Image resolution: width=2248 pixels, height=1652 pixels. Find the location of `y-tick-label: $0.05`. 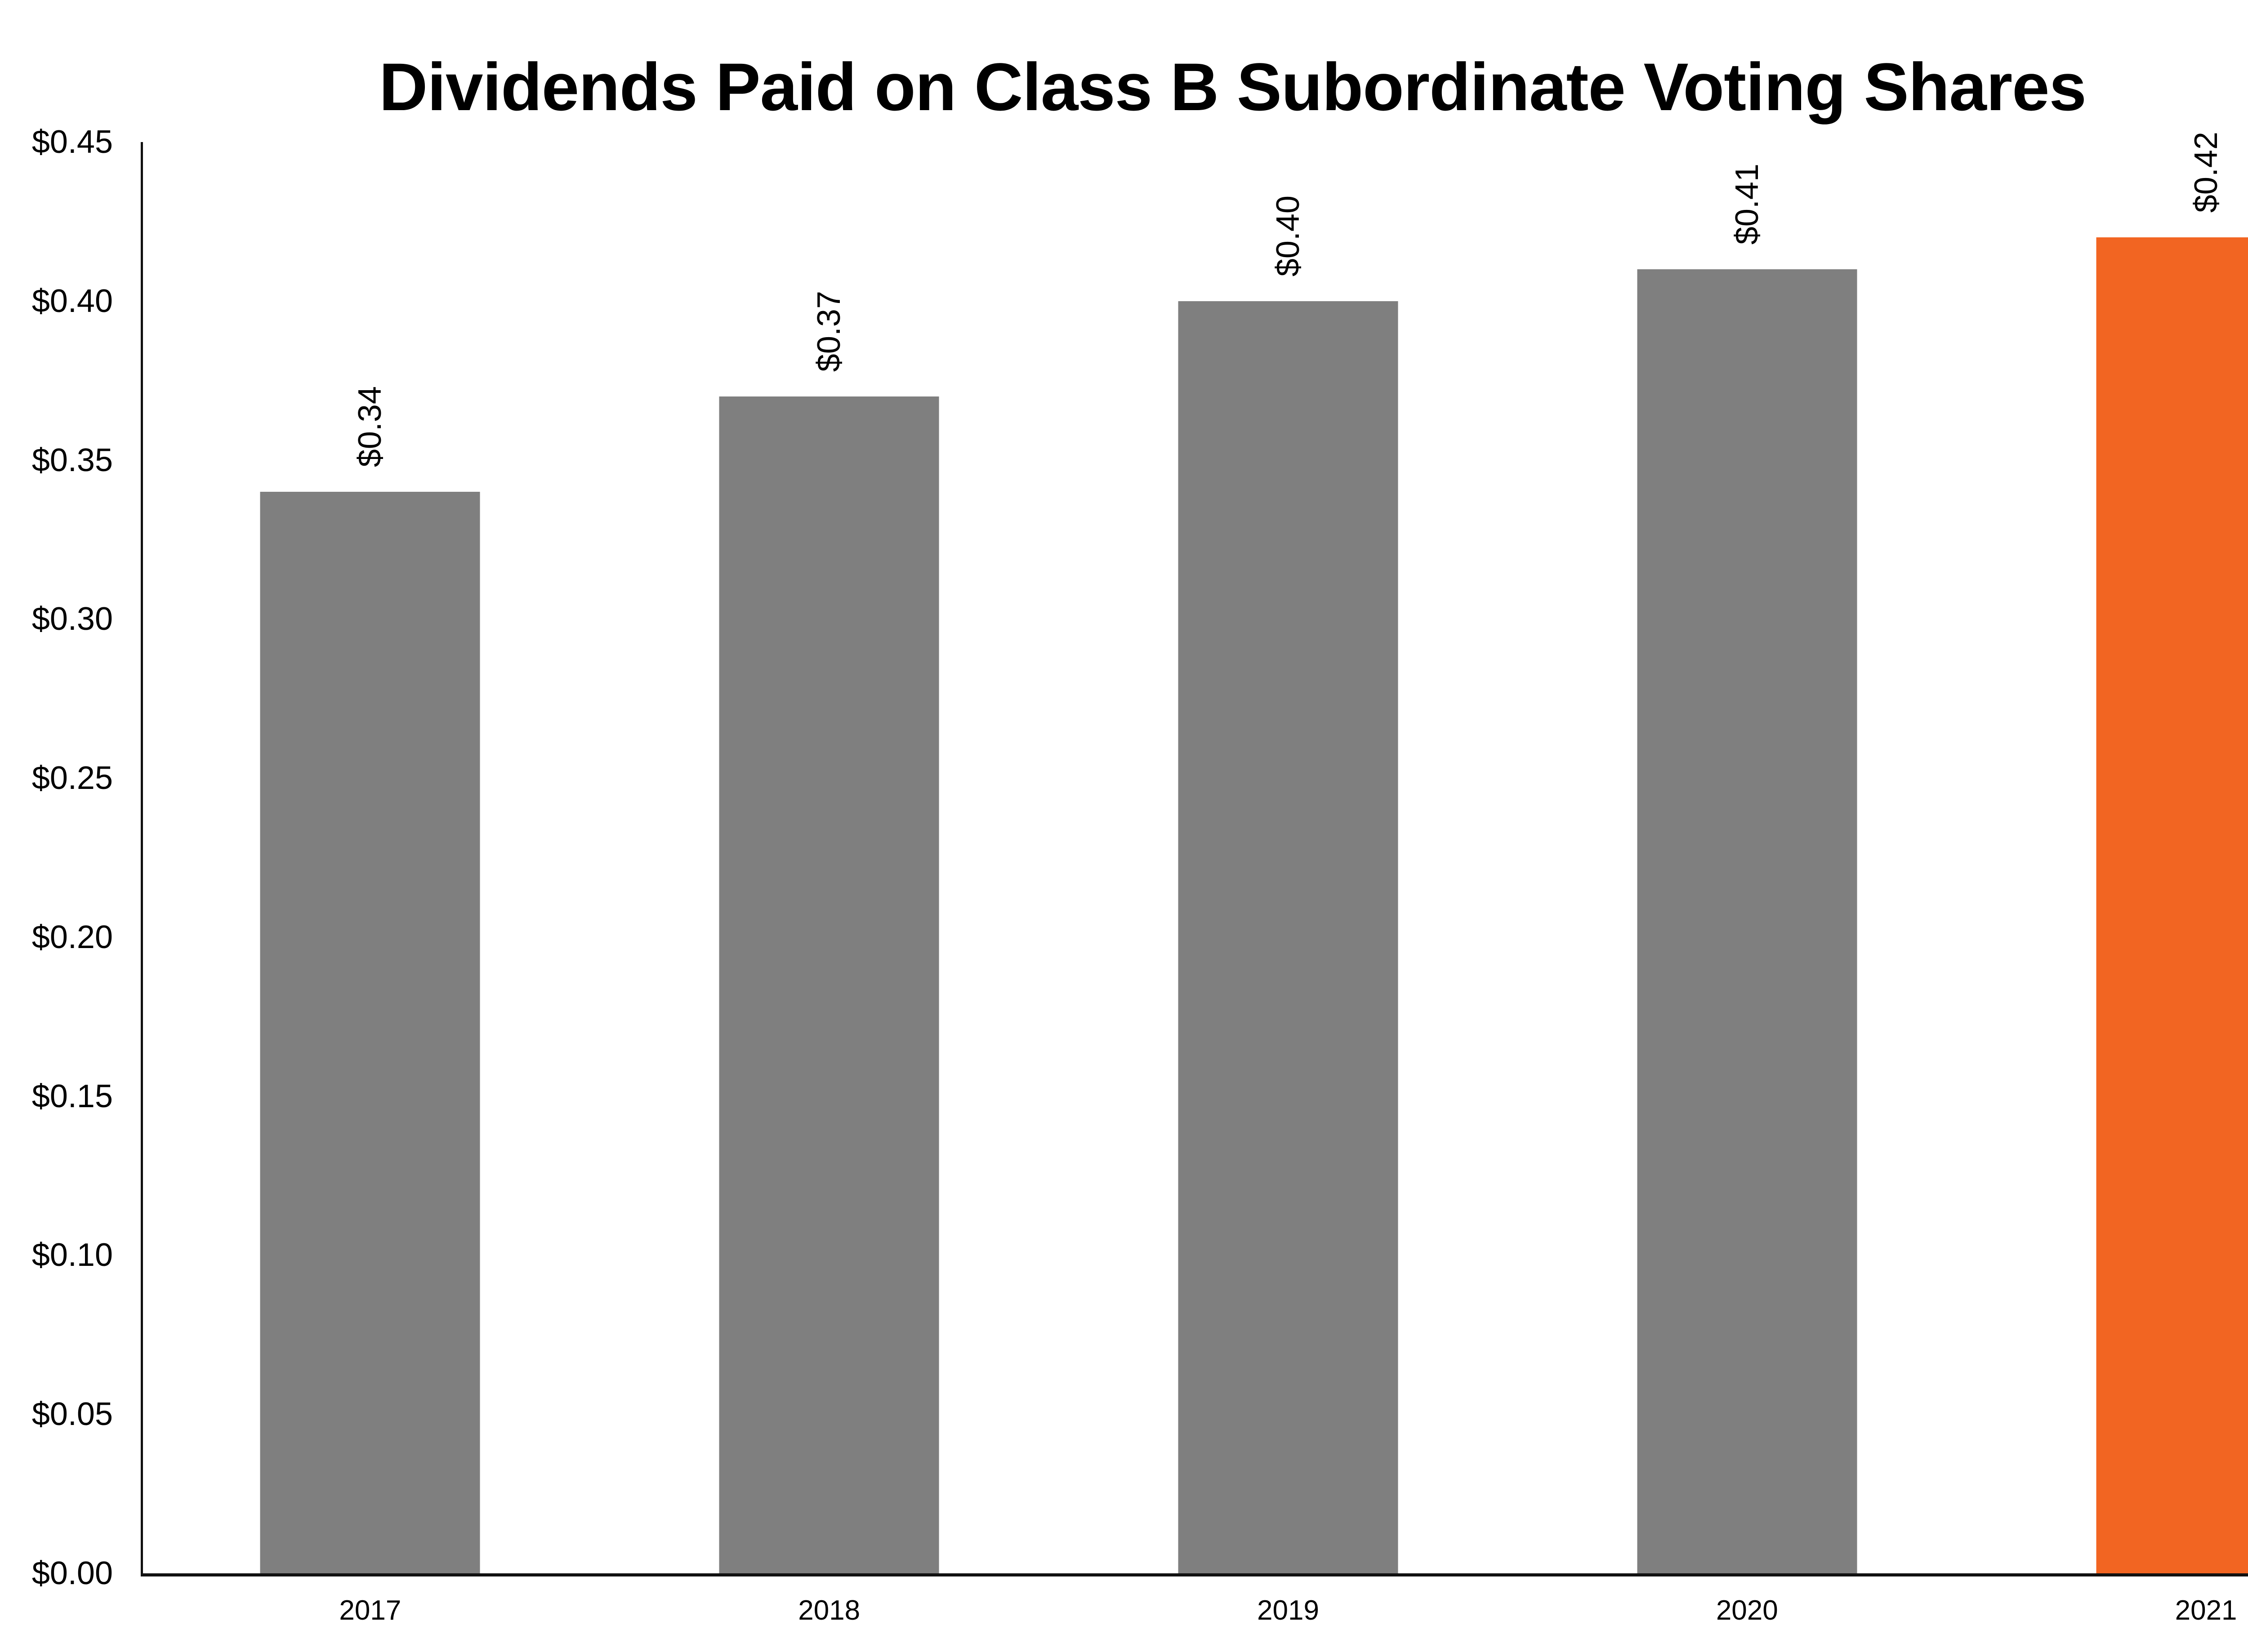

y-tick-label: $0.05 is located at coordinates (72, 1415).